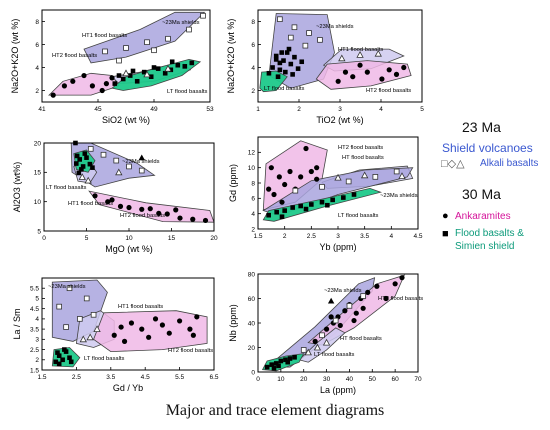  I want to click on x-tick-label: 3, so click(338, 236).